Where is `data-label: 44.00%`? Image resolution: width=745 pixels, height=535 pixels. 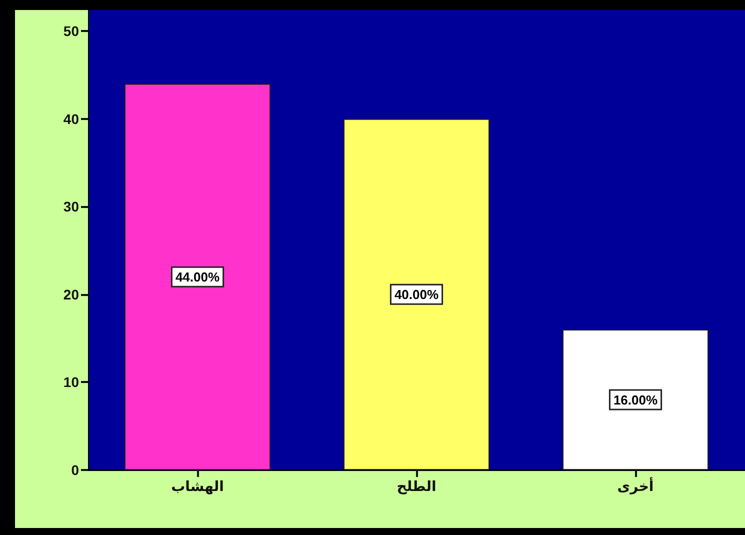 data-label: 44.00% is located at coordinates (197, 276).